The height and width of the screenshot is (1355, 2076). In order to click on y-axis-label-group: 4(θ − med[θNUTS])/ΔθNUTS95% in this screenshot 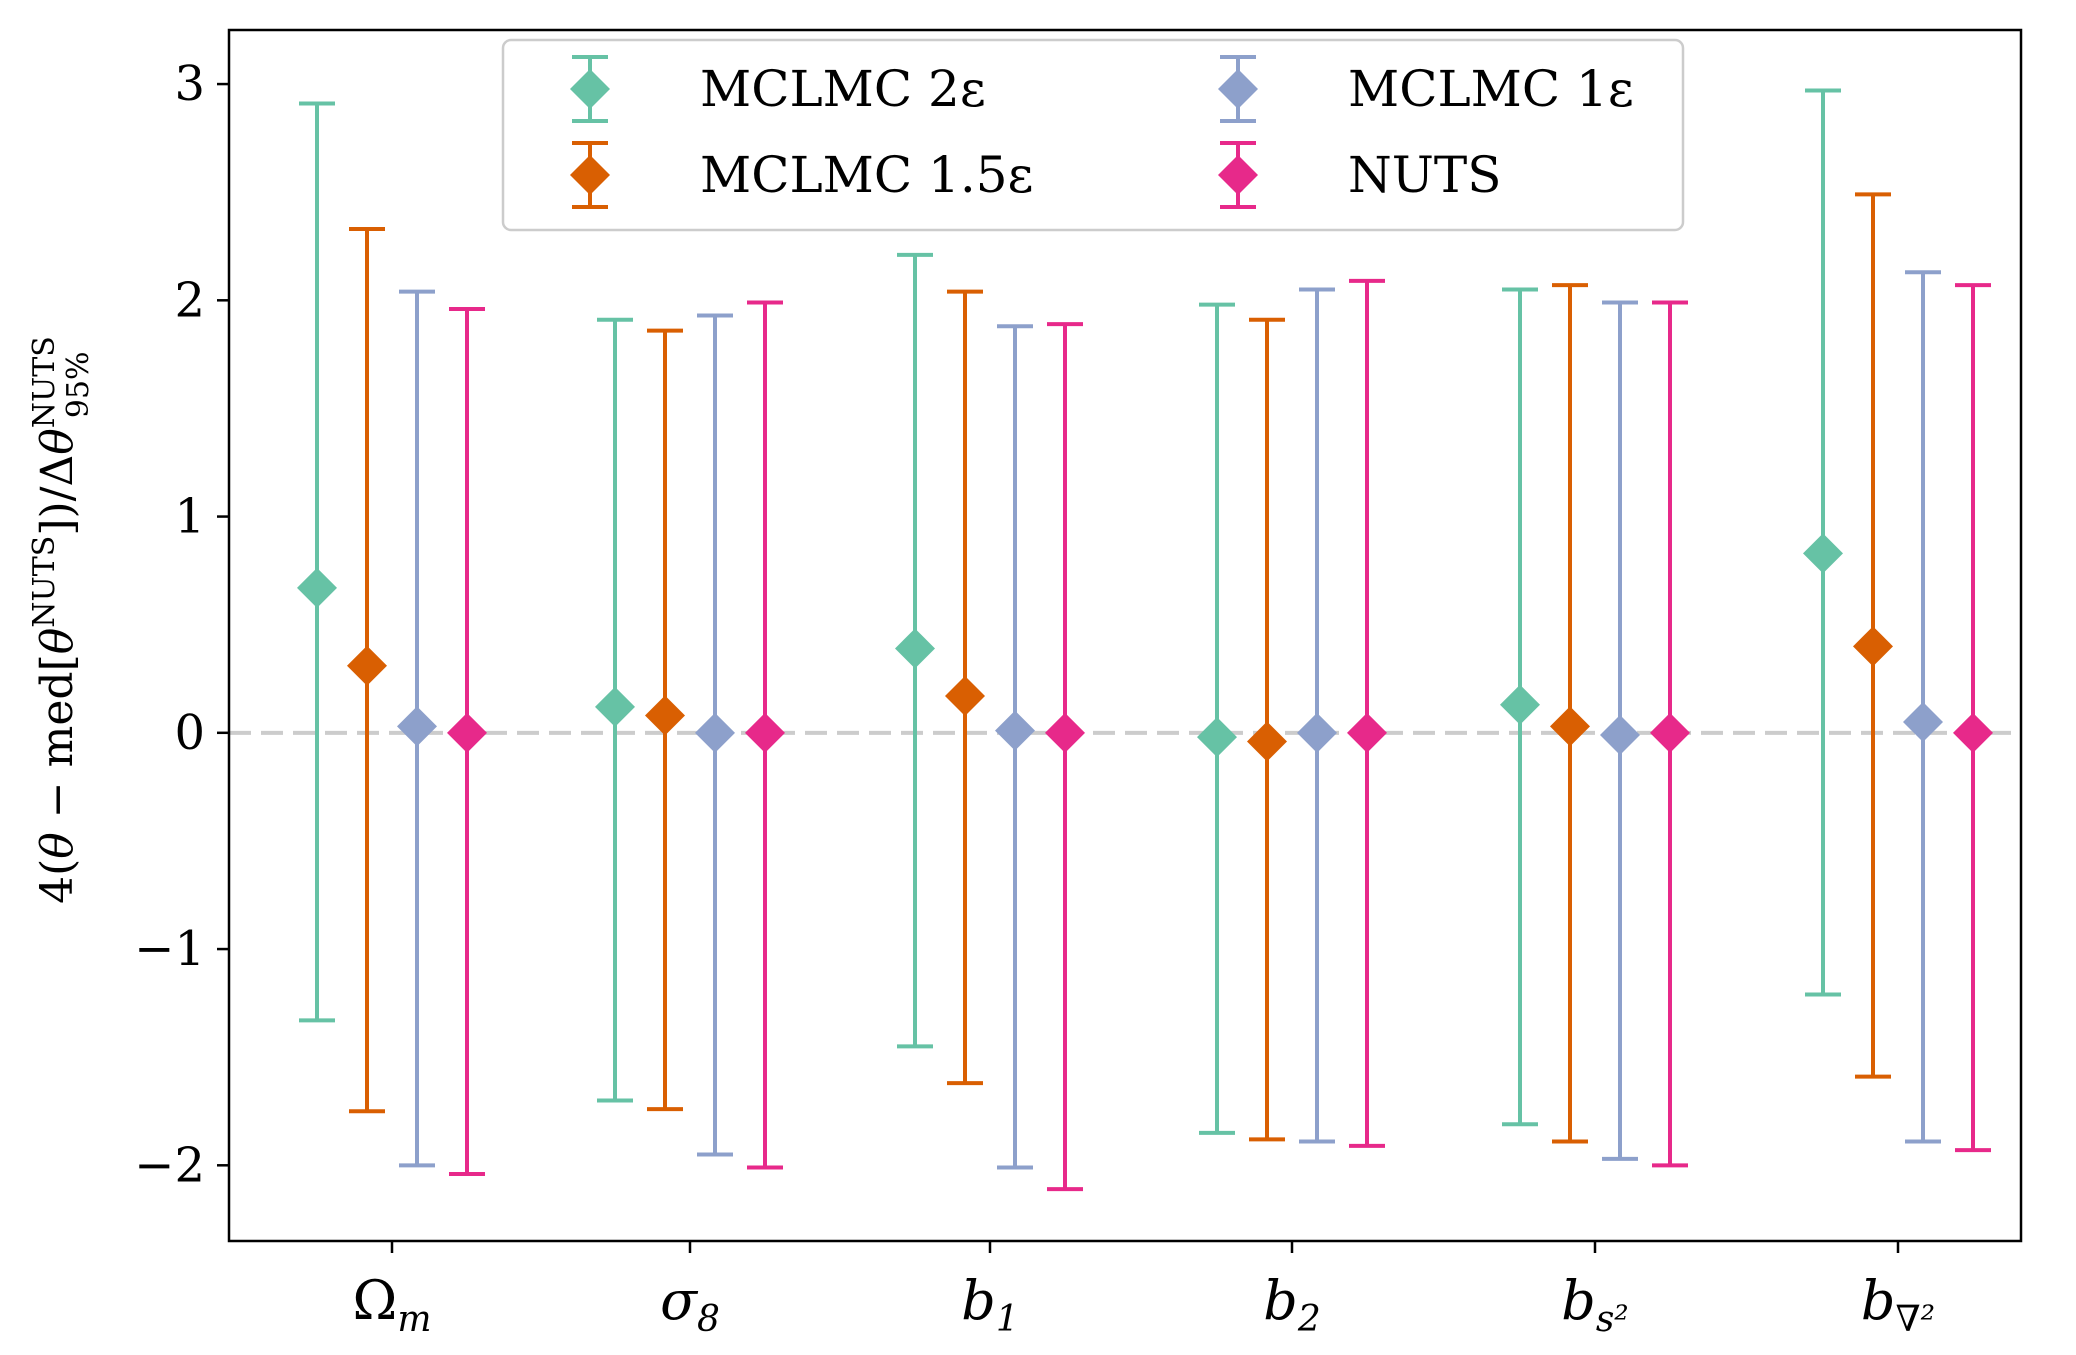, I will do `click(61, 620)`.